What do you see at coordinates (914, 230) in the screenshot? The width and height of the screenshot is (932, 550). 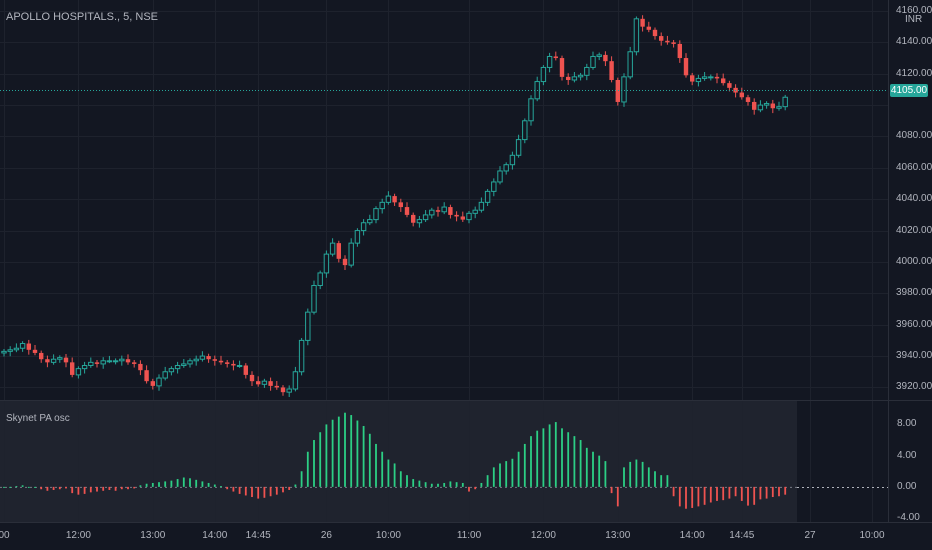 I see `price-tick-label: 4020.00` at bounding box center [914, 230].